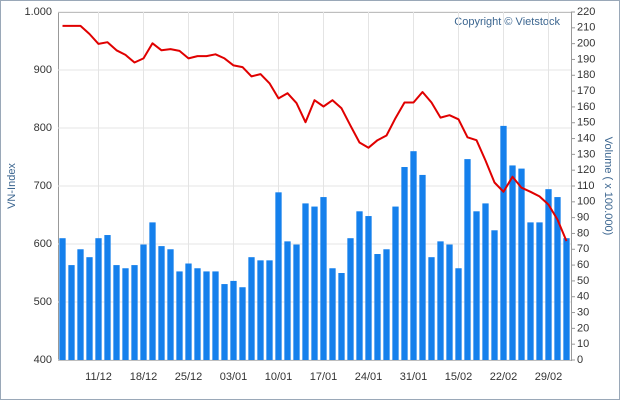 The width and height of the screenshot is (620, 400). What do you see at coordinates (586, 202) in the screenshot?
I see `y2-tick-label: 100` at bounding box center [586, 202].